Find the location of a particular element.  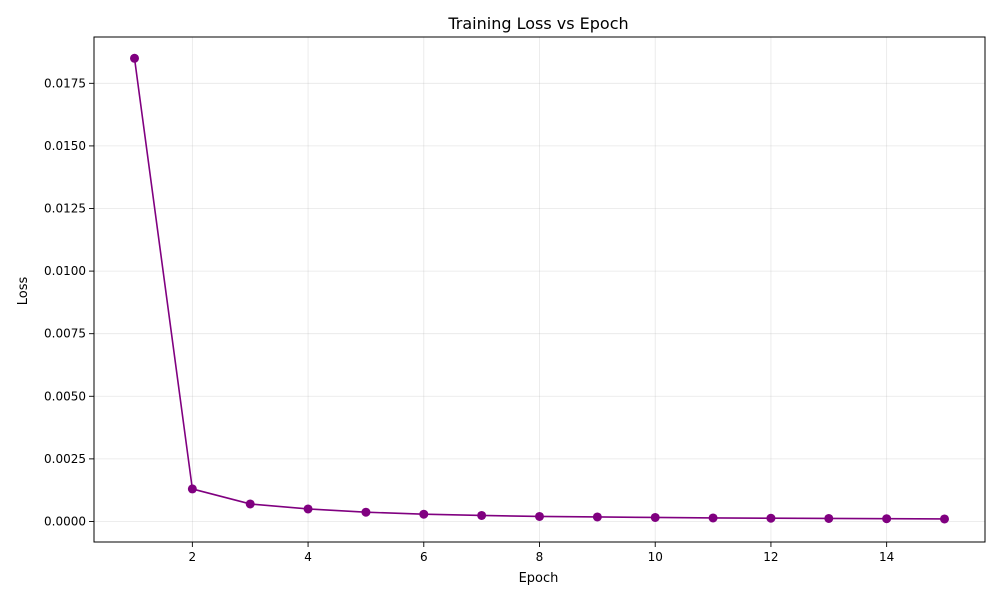

x-tick-label: 8 is located at coordinates (540, 557).